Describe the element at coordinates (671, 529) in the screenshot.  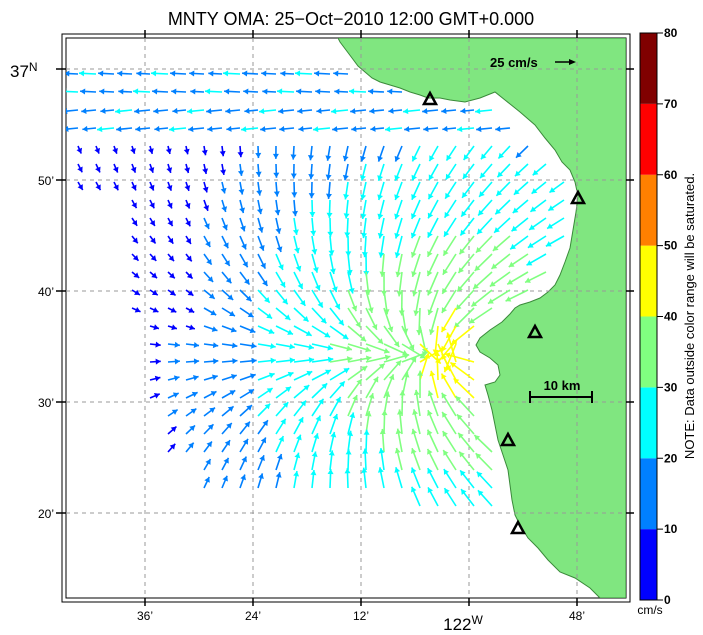
I see `colorbar-tick-label: 10` at that location.